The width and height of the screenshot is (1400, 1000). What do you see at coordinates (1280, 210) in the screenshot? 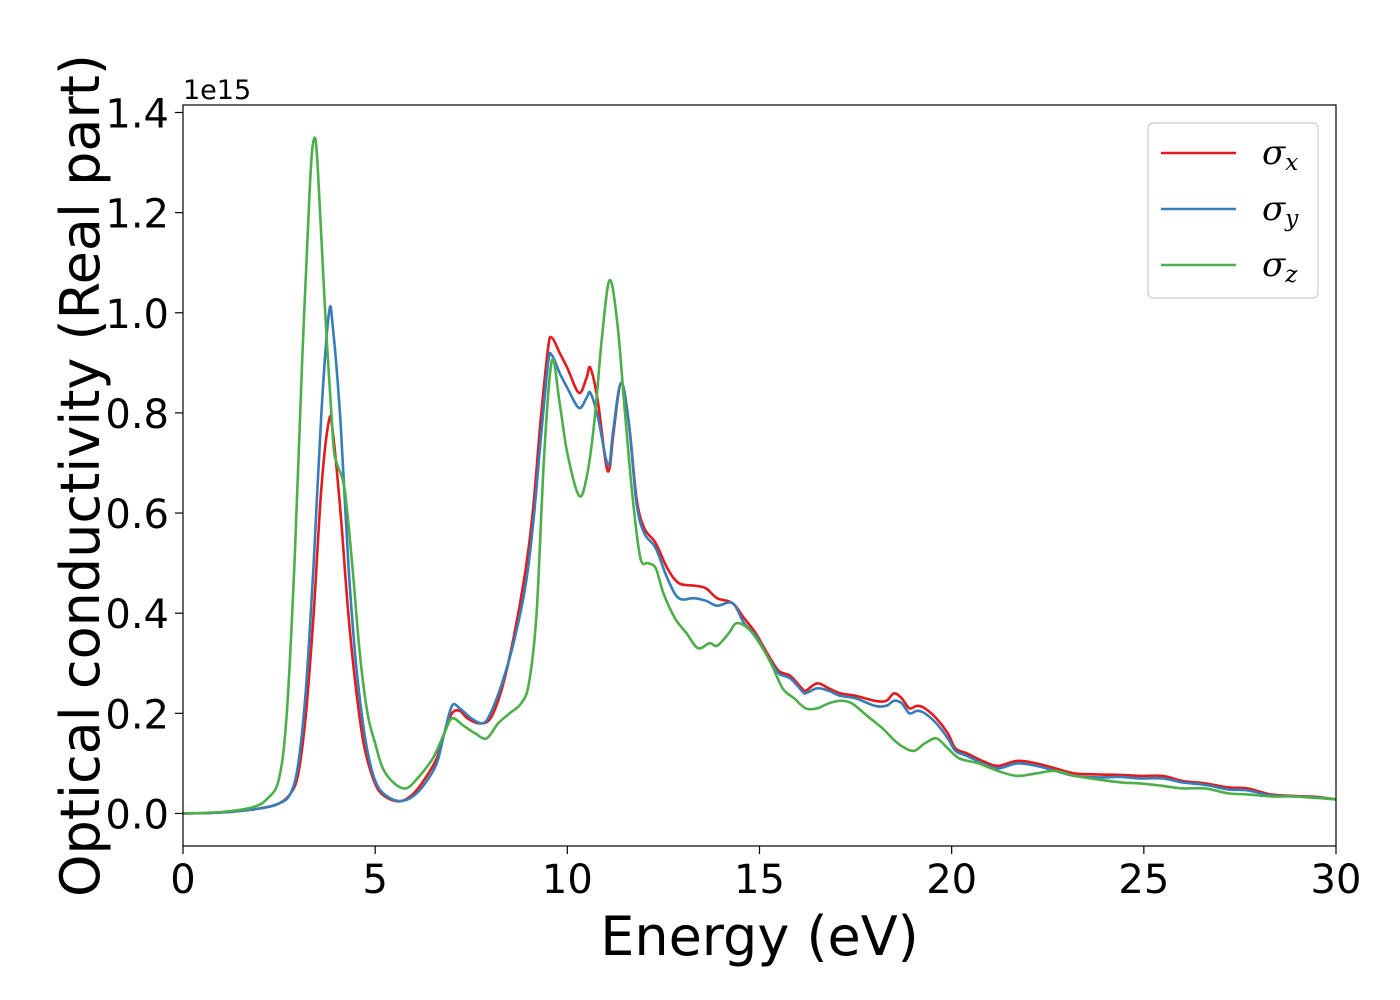
I see `legend-label-y: σy` at bounding box center [1280, 210].